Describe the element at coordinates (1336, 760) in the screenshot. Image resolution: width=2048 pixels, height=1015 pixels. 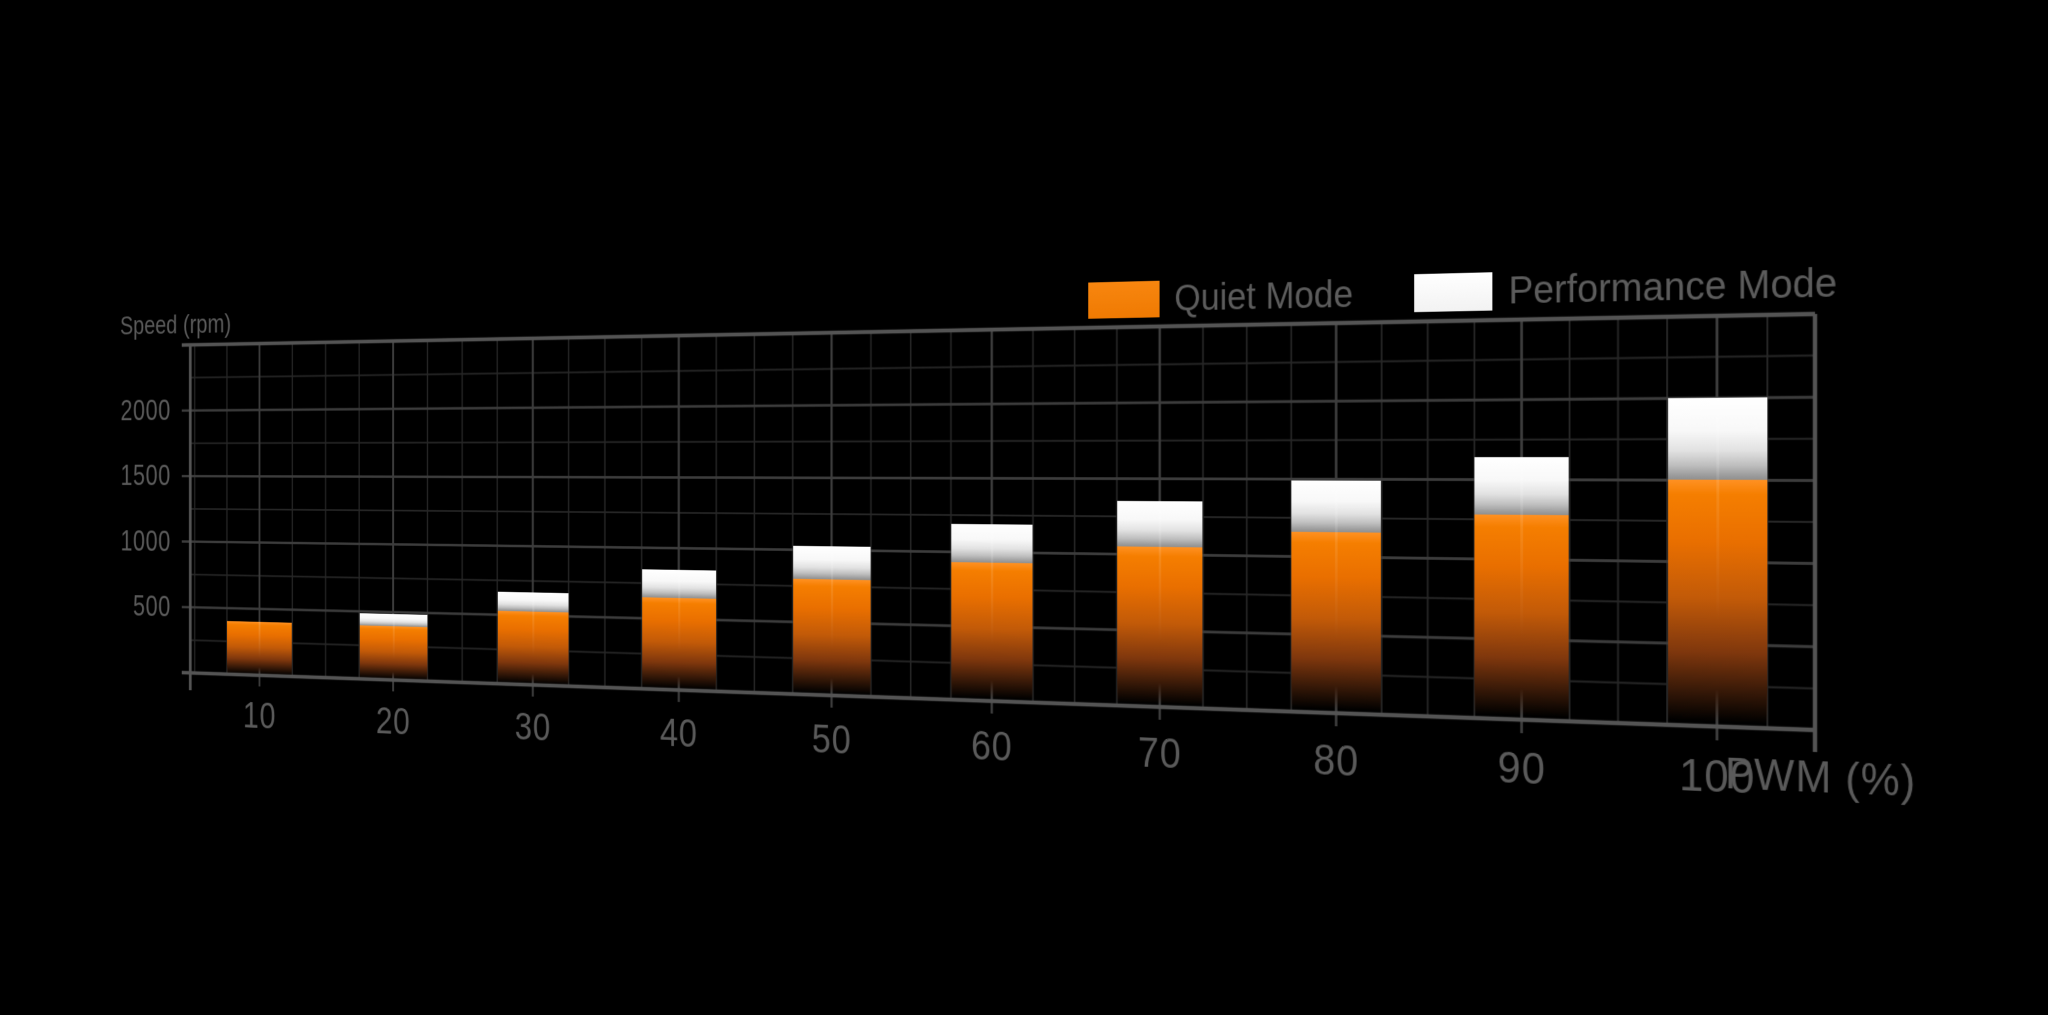
I see `x-tick-label-80: 80` at that location.